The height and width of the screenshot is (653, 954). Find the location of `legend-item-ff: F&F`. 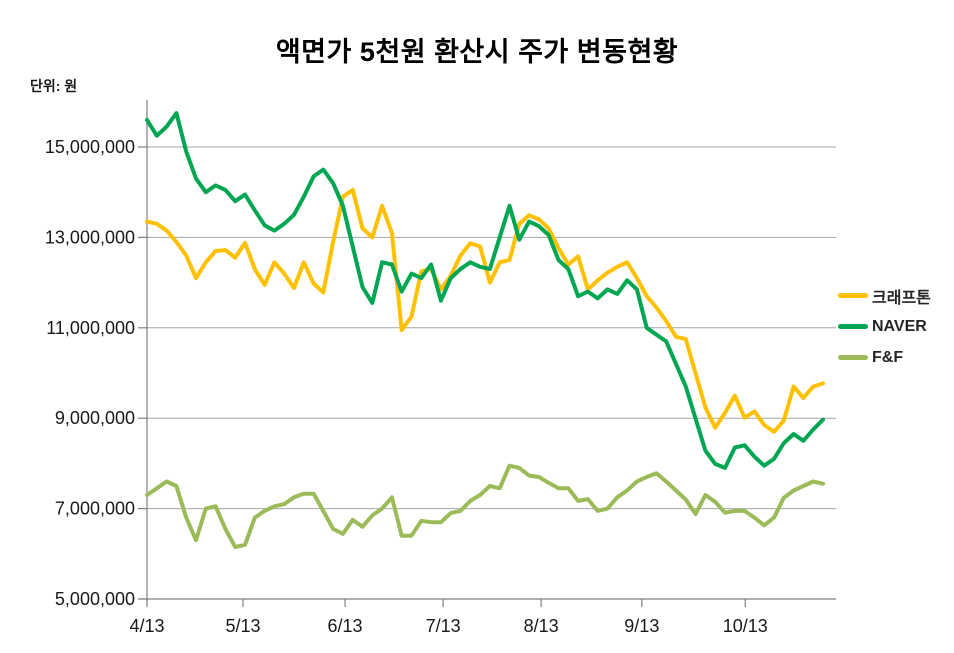

legend-item-ff: F&F is located at coordinates (884, 357).